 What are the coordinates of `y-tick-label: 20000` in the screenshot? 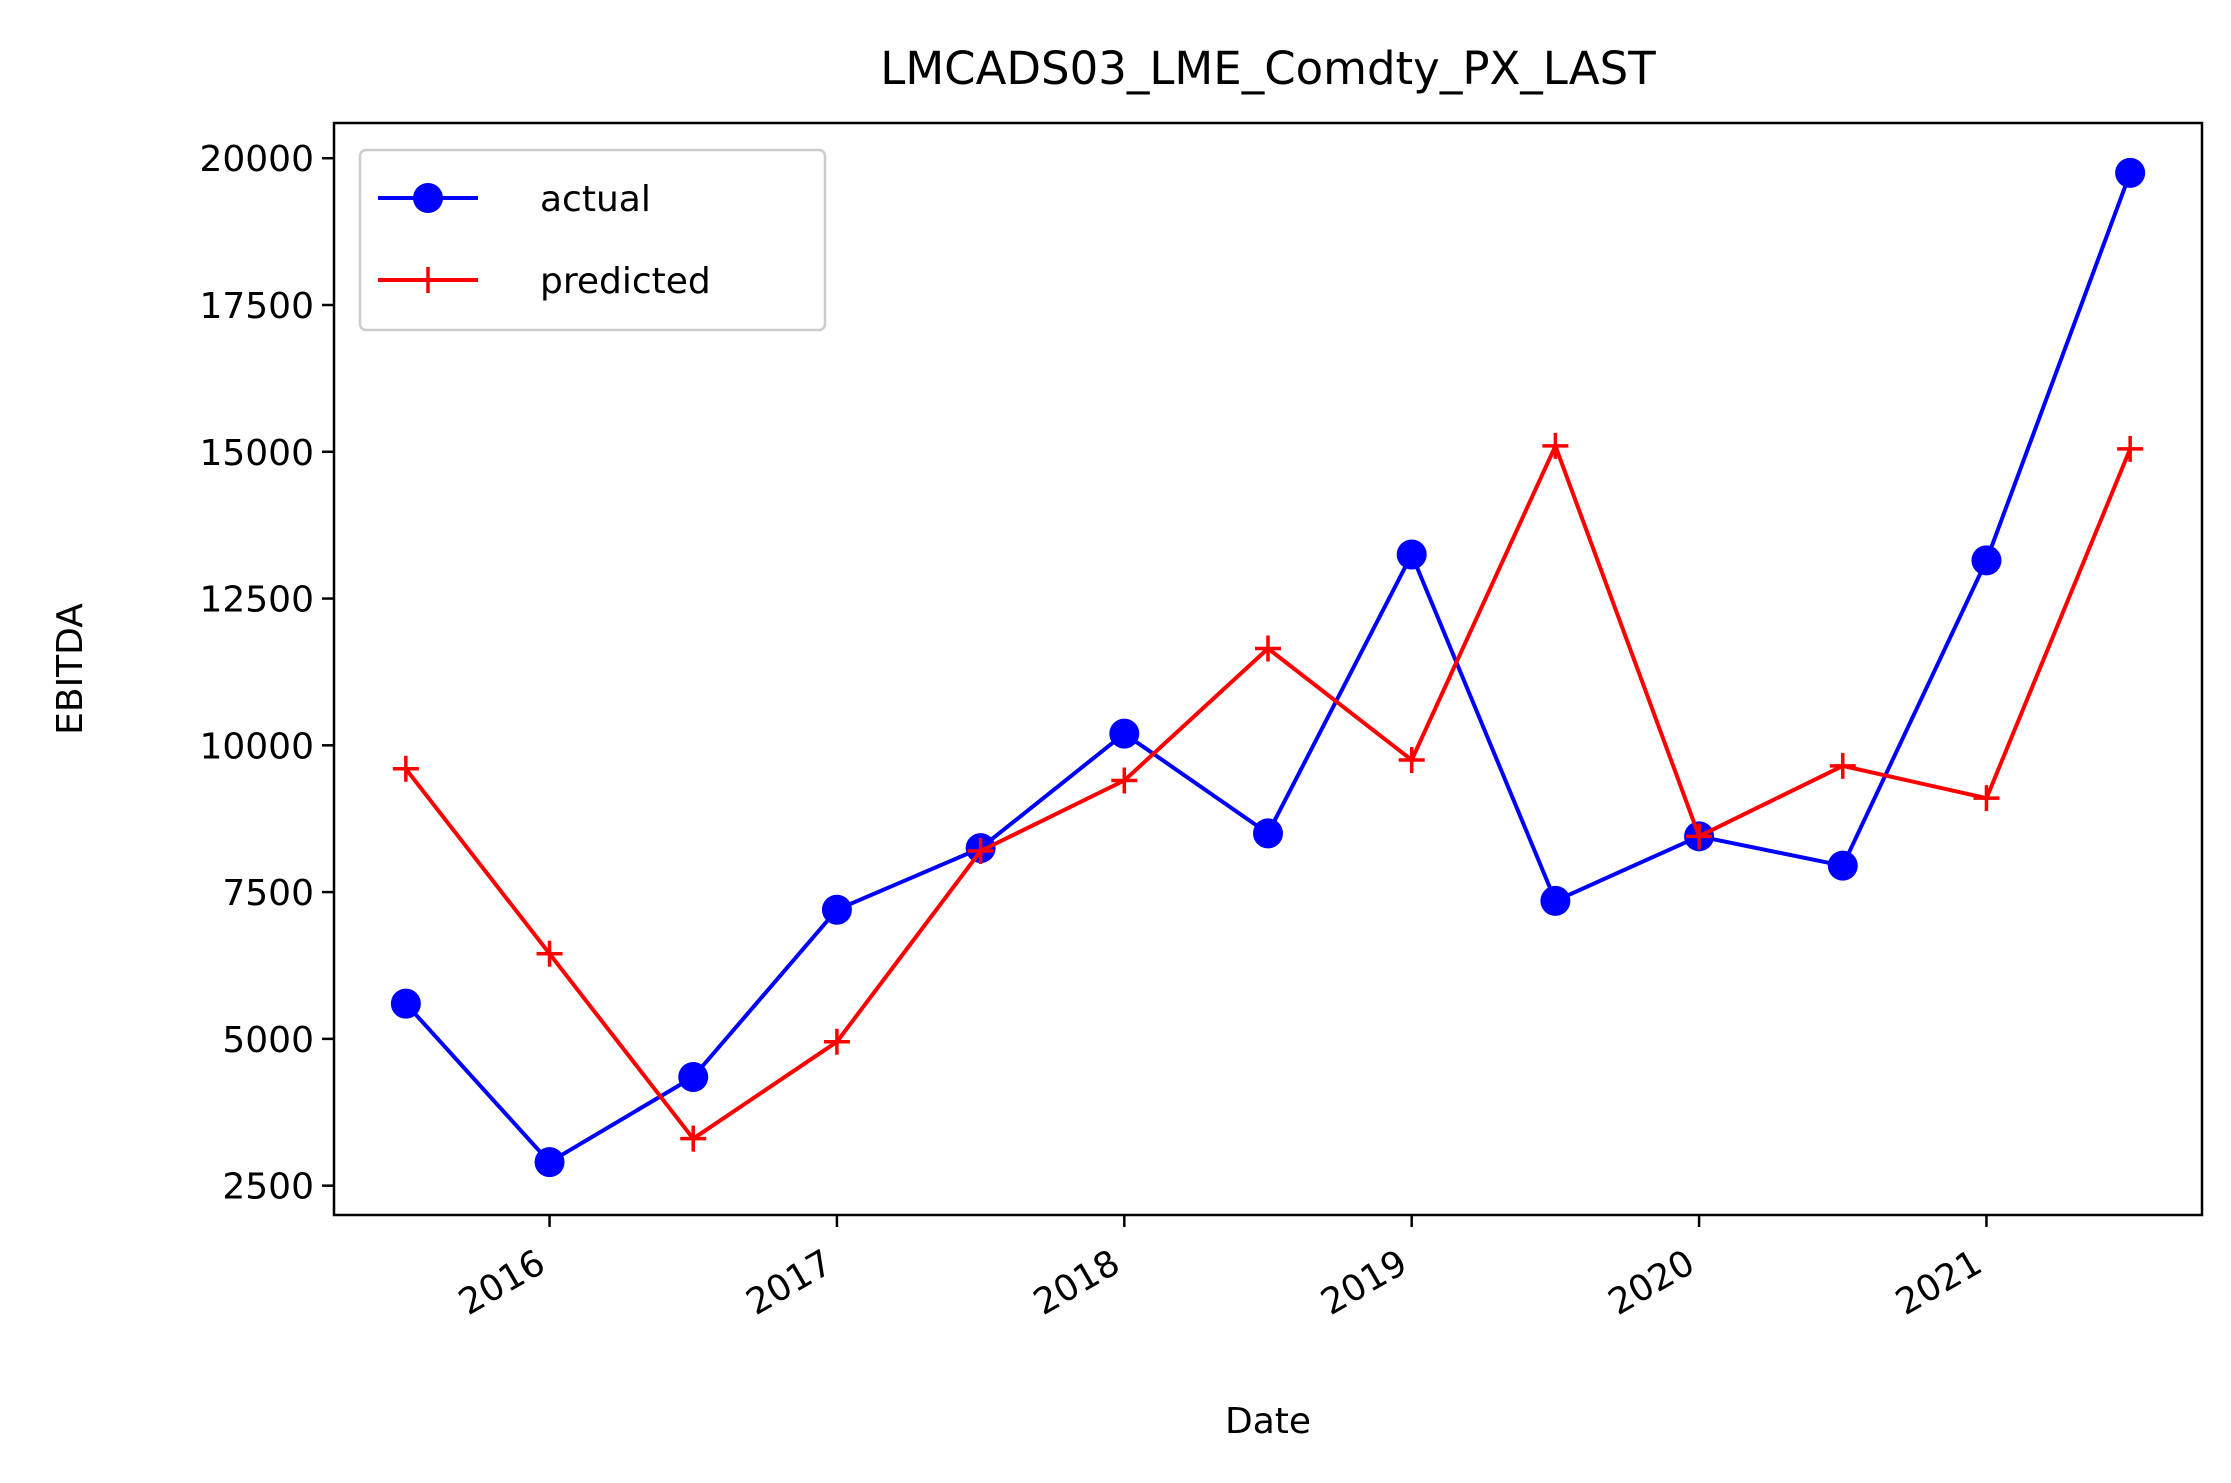 It's located at (256, 159).